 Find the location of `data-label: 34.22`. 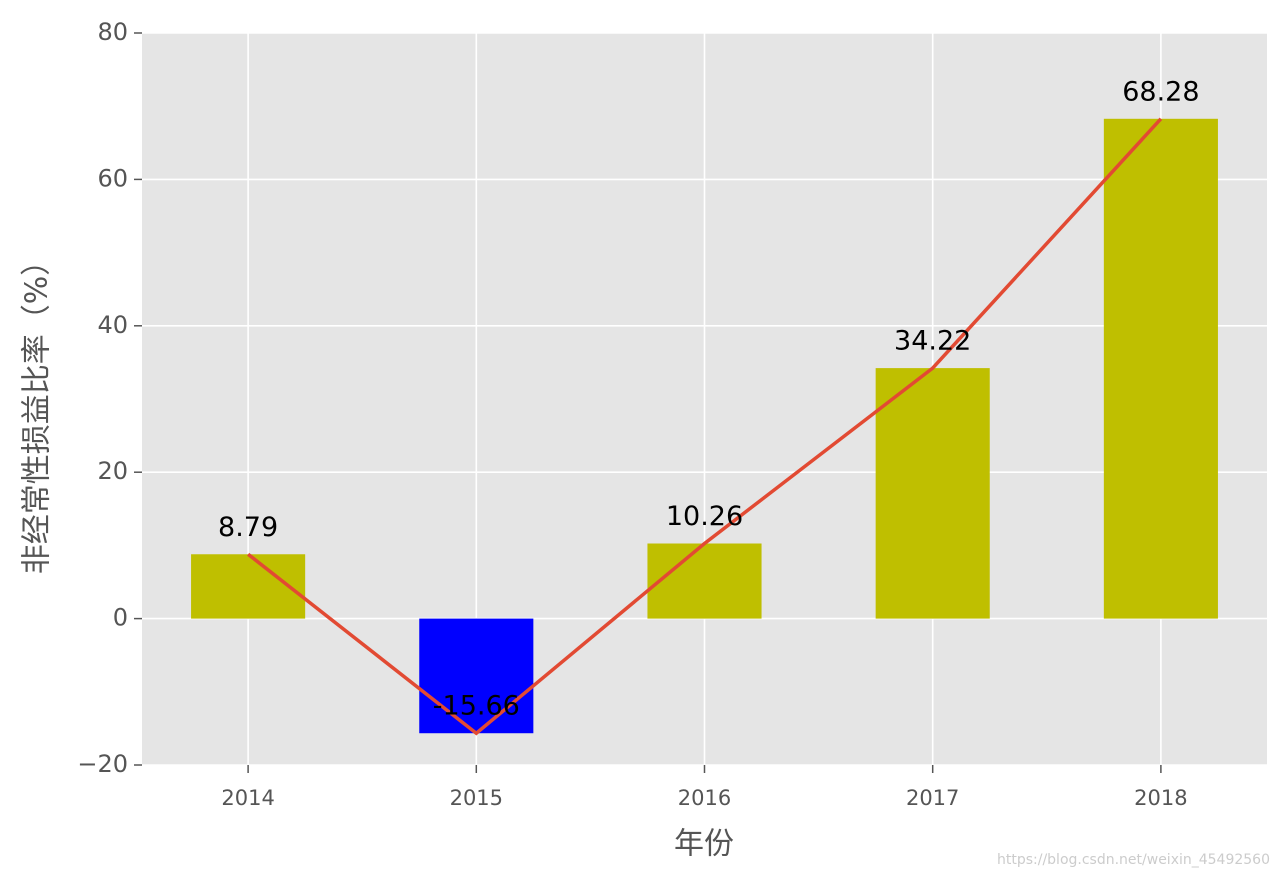

data-label: 34.22 is located at coordinates (932, 341).